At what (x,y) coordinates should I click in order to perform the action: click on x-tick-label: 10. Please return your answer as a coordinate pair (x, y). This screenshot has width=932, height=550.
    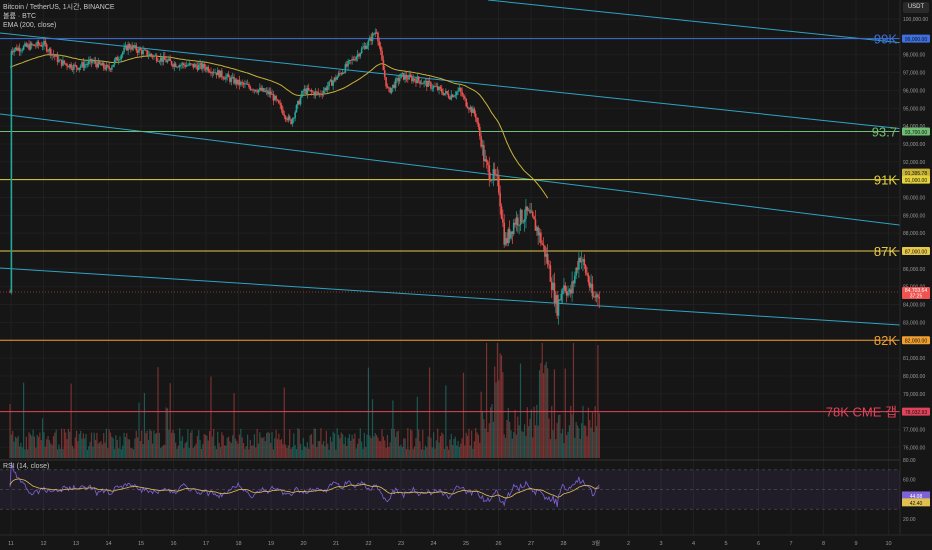
    Looking at the image, I should click on (888, 544).